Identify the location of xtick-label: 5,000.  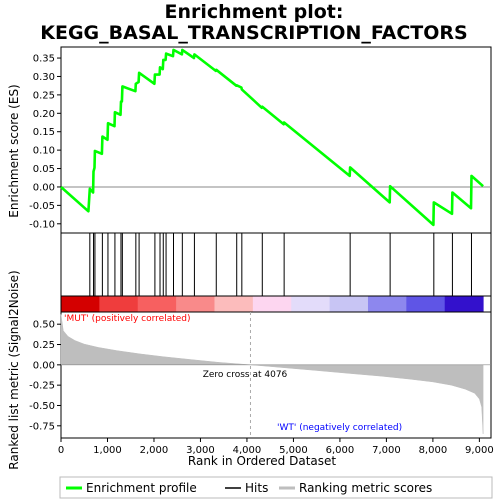
(293, 450).